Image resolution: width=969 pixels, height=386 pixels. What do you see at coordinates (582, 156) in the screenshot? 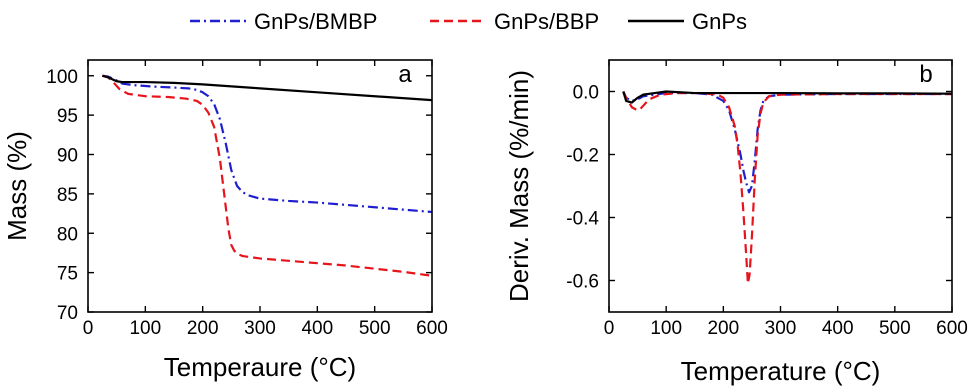
I see `panel-b-ytick-label-2: -0.2` at bounding box center [582, 156].